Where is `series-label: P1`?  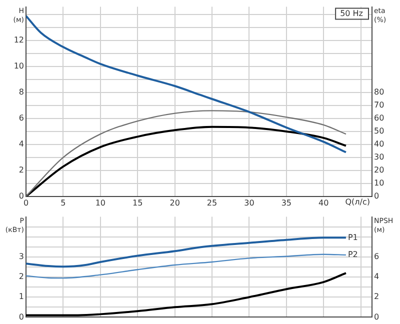
series-label: P1 is located at coordinates (353, 237).